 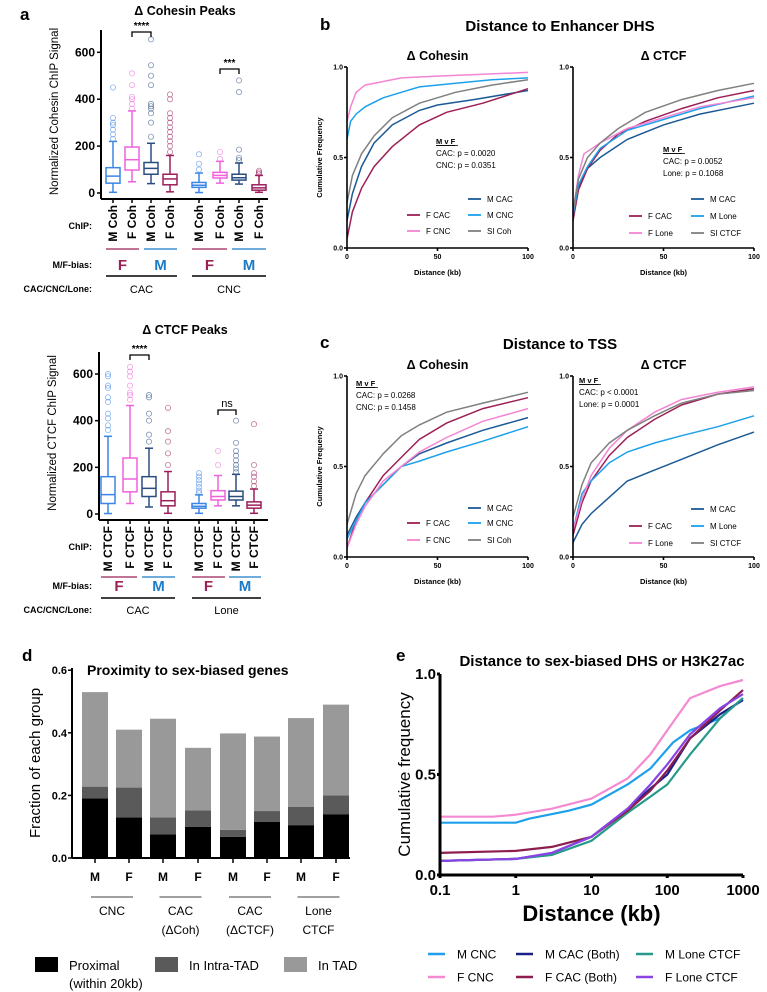 What do you see at coordinates (713, 199) in the screenshot?
I see `legend-item: M CAC` at bounding box center [713, 199].